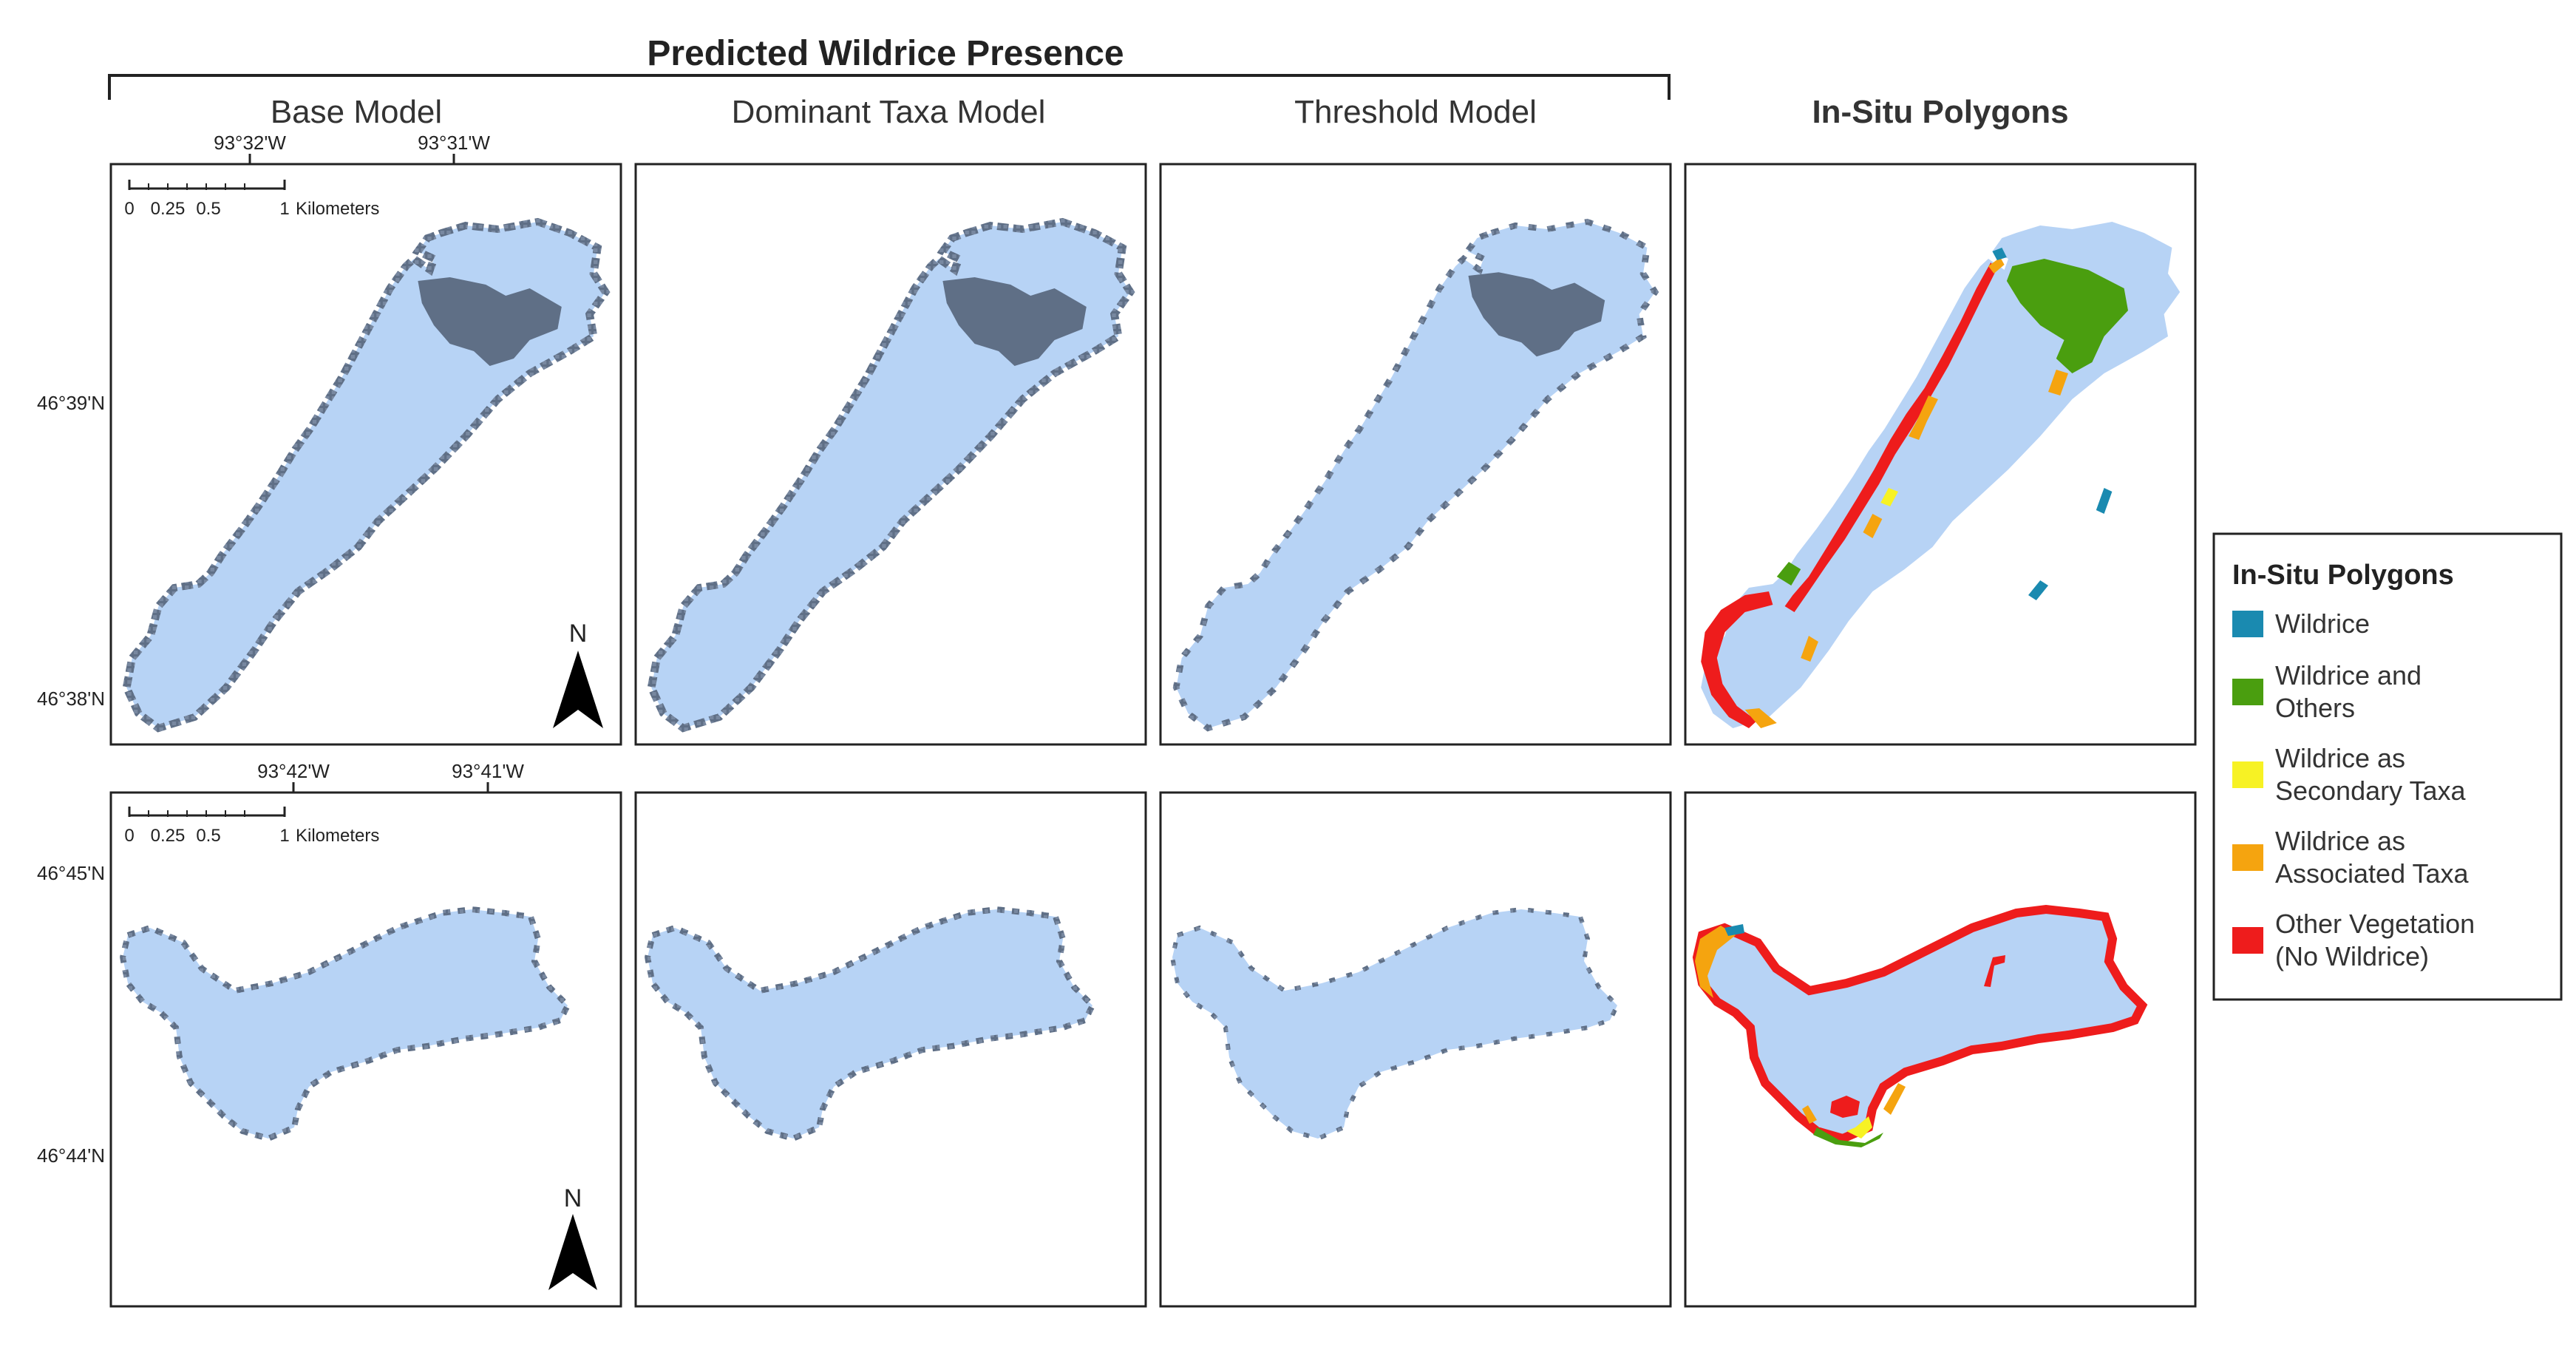  Describe the element at coordinates (2372, 873) in the screenshot. I see `legend-label-associated-taxa-2: Associated Taxa` at that location.